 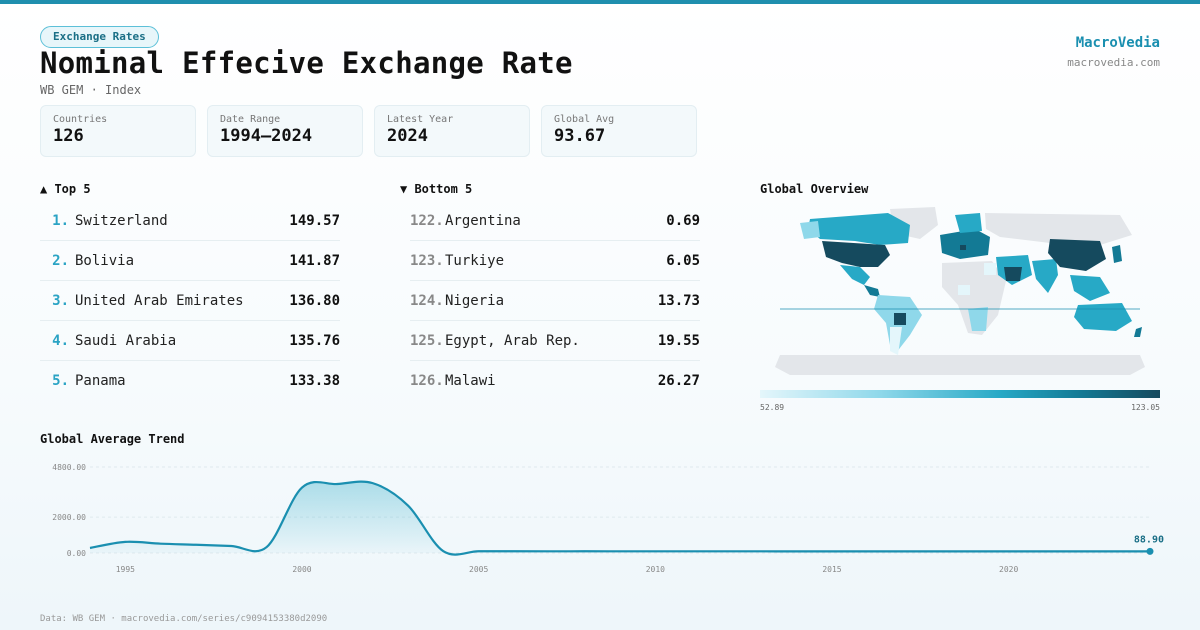 I want to click on country-value: 19.55, so click(x=678, y=340).